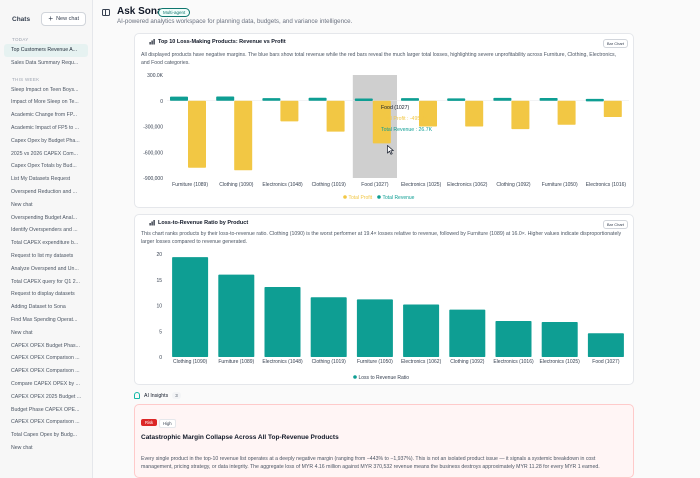 Image resolution: width=700 pixels, height=478 pixels. Describe the element at coordinates (152, 42) in the screenshot. I see `bar-chart-icon` at that location.